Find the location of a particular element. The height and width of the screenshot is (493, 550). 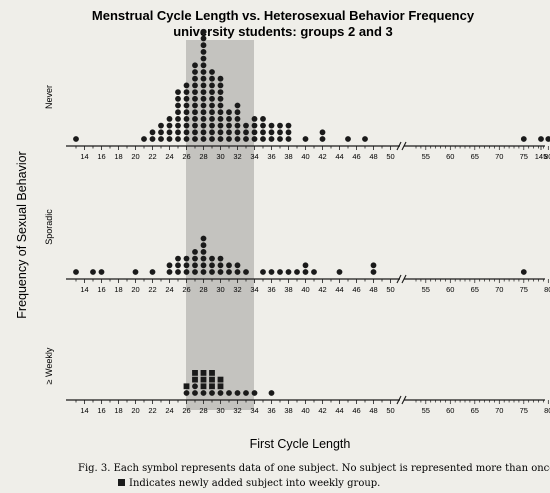

x-tick-label: 26 is located at coordinates (186, 156).